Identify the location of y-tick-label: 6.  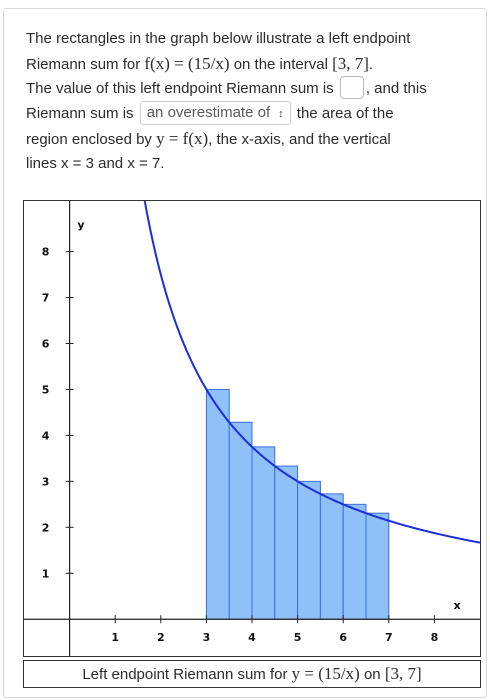
(46, 343).